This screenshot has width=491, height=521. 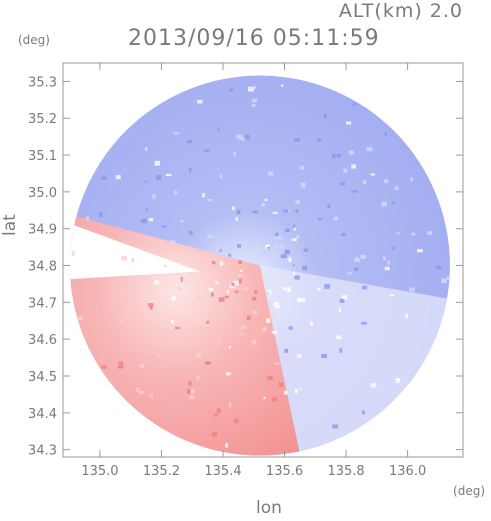 I want to click on east-transition-region, so click(x=354, y=360).